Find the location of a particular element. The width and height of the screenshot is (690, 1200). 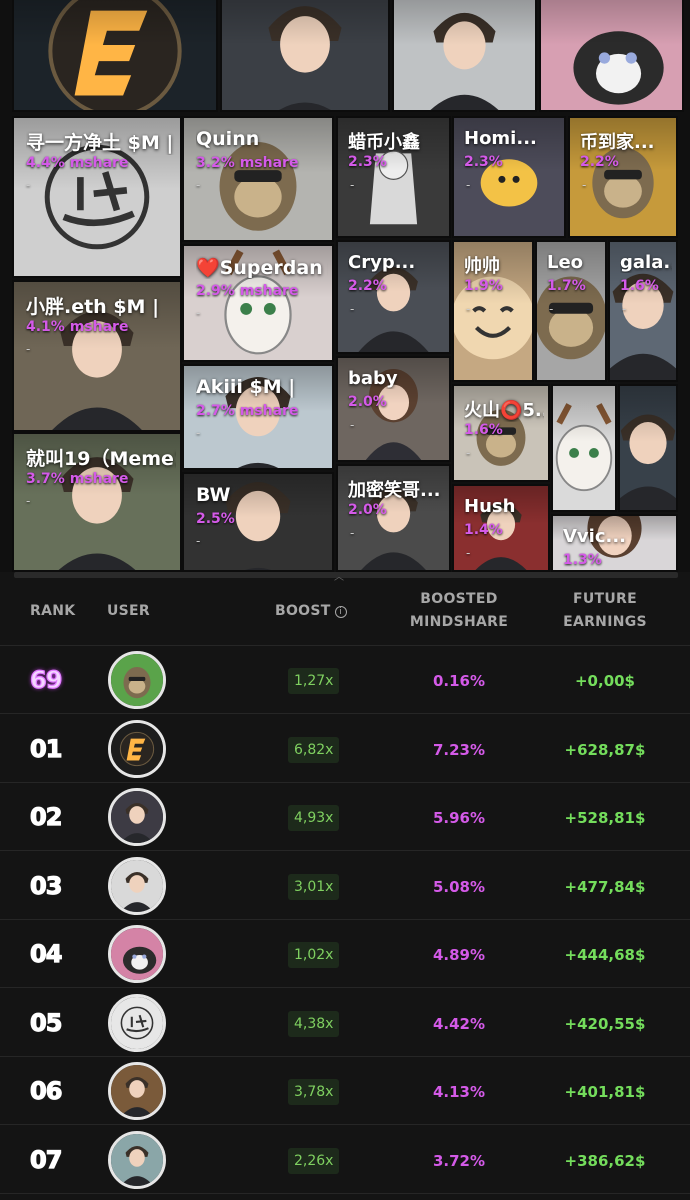

treemap-tile-top-logo is located at coordinates (115, 56).